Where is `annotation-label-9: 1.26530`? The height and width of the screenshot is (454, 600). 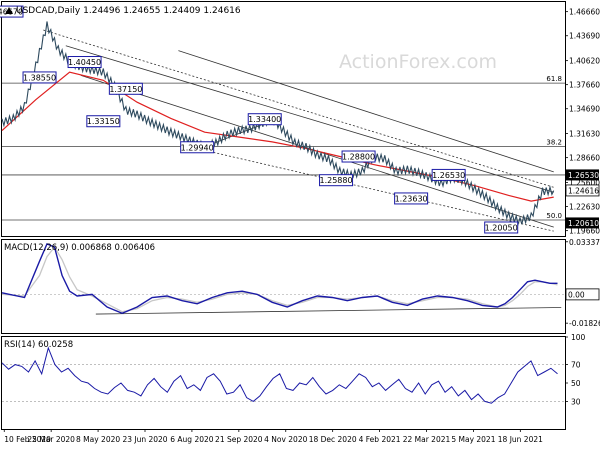
annotation-label-9: 1.26530 is located at coordinates (448, 175).